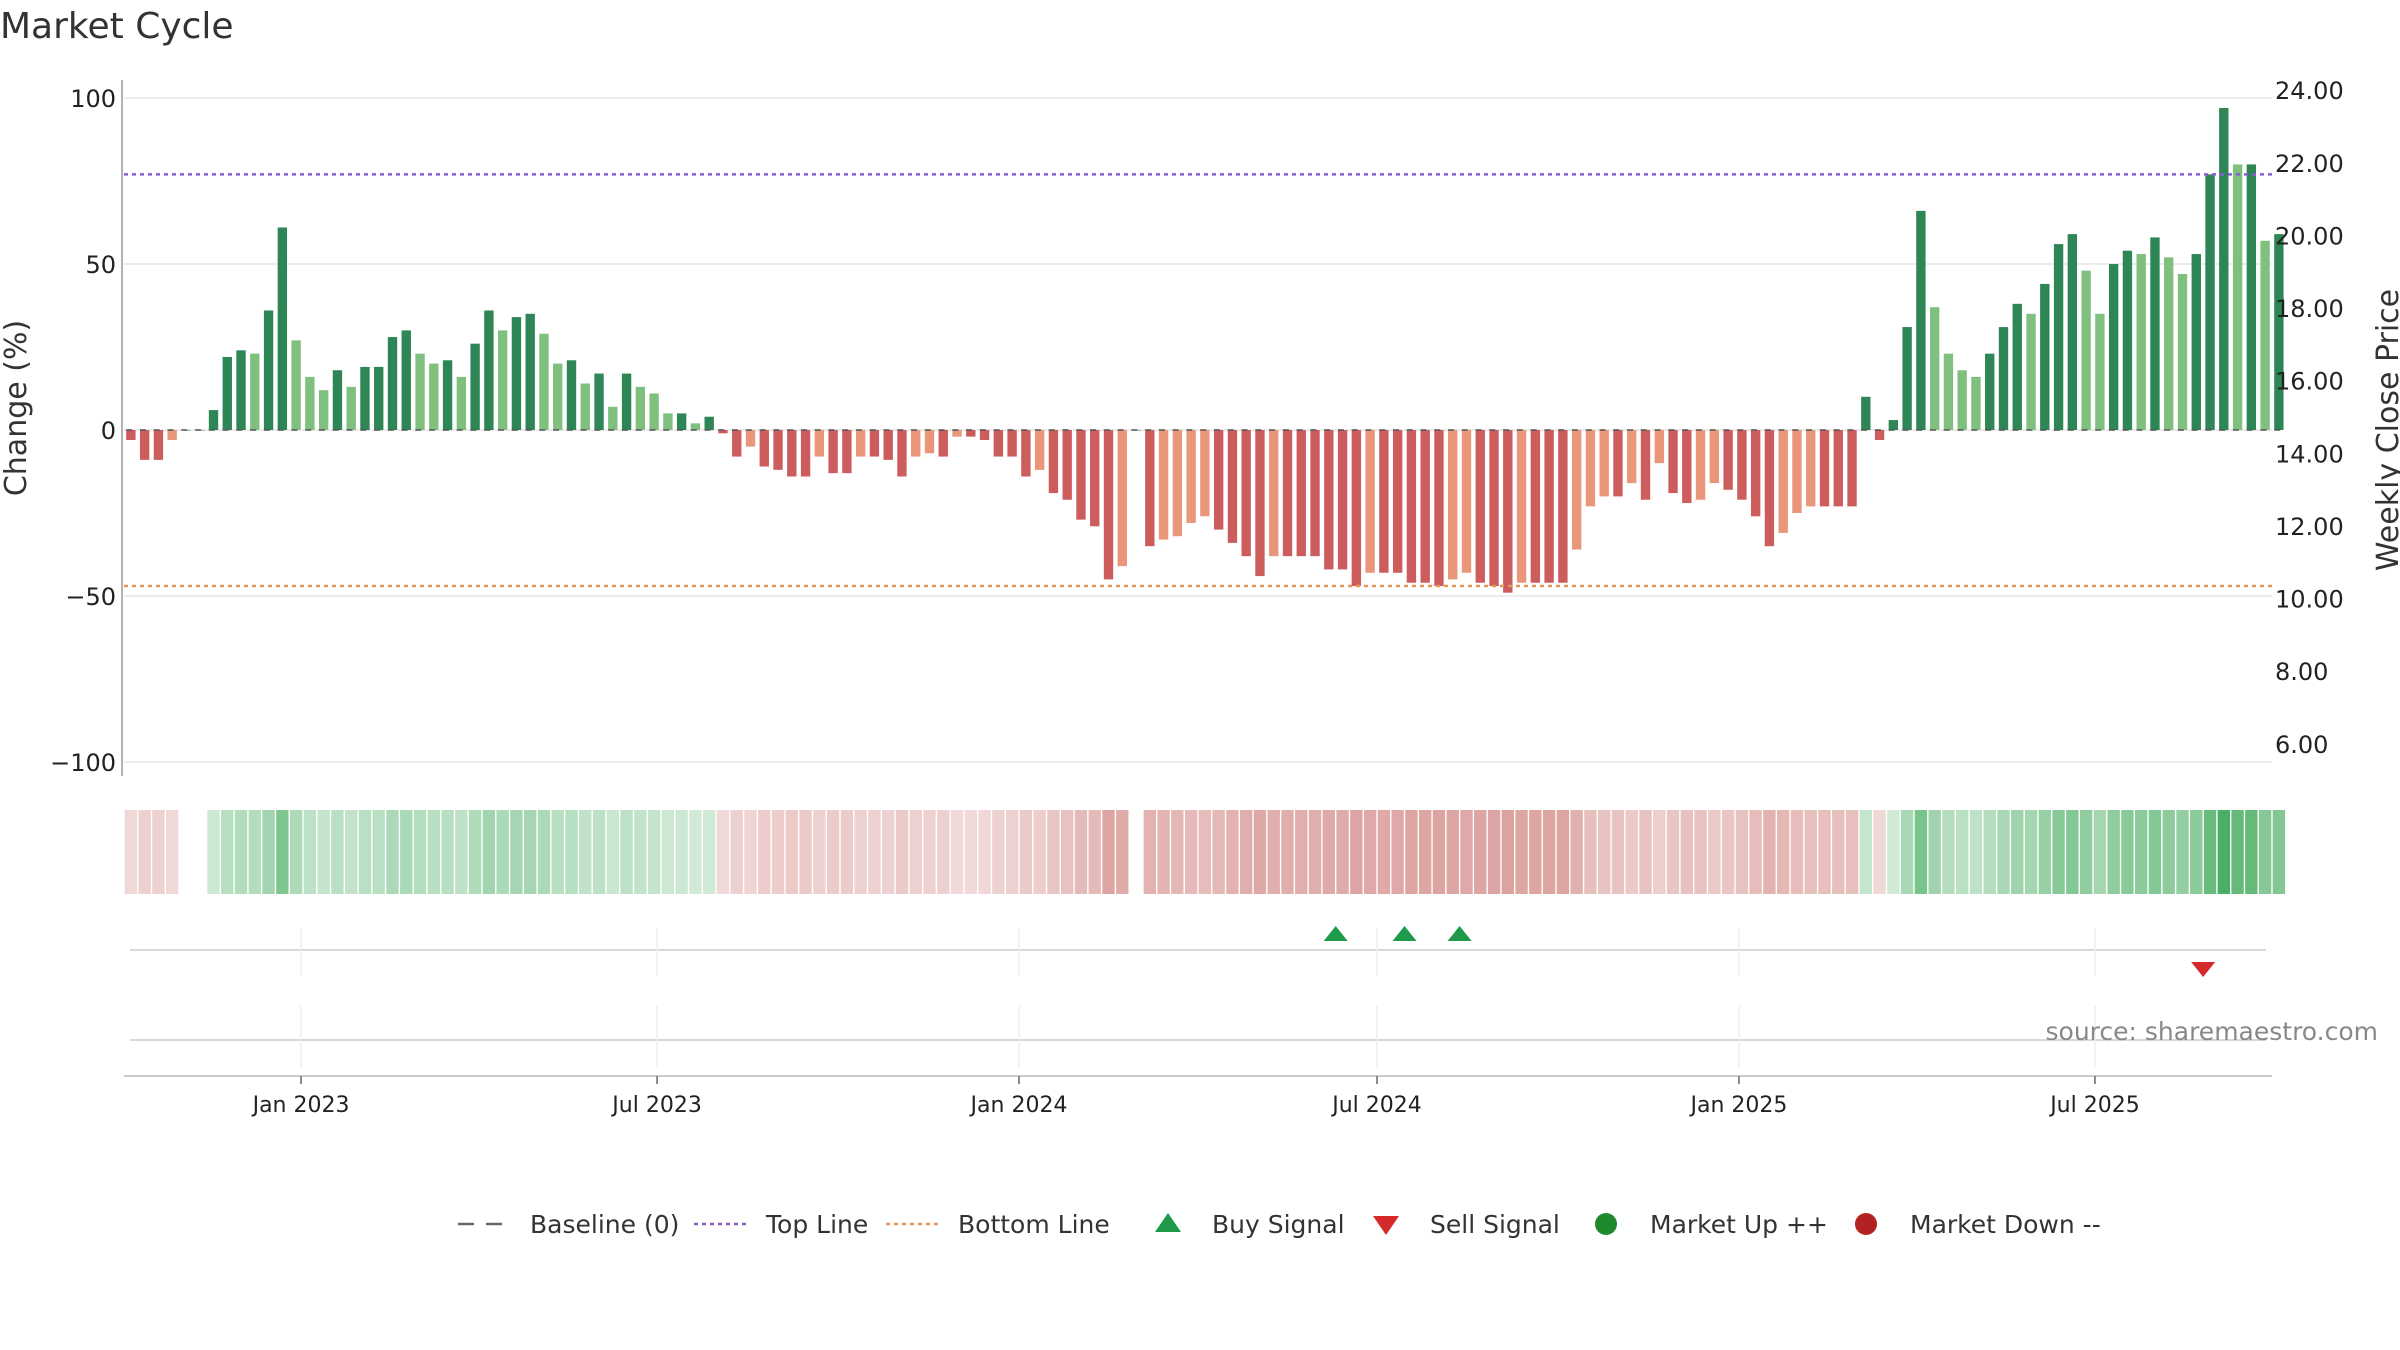 This screenshot has height=1350, width=2400. I want to click on y-axis-ticks: 100 50 0 −50 −100, so click(83, 431).